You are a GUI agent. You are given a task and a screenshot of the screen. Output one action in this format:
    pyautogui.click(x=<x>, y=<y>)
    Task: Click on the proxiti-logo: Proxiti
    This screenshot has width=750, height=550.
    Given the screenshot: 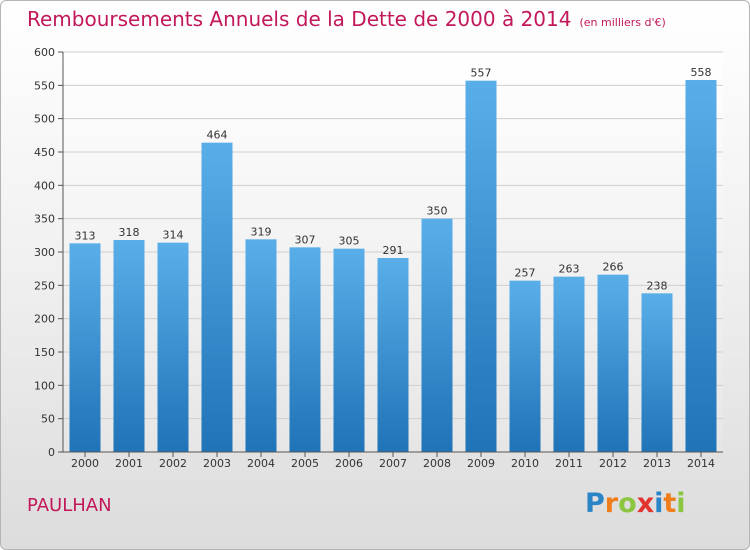 What is the action you would take?
    pyautogui.click(x=635, y=503)
    